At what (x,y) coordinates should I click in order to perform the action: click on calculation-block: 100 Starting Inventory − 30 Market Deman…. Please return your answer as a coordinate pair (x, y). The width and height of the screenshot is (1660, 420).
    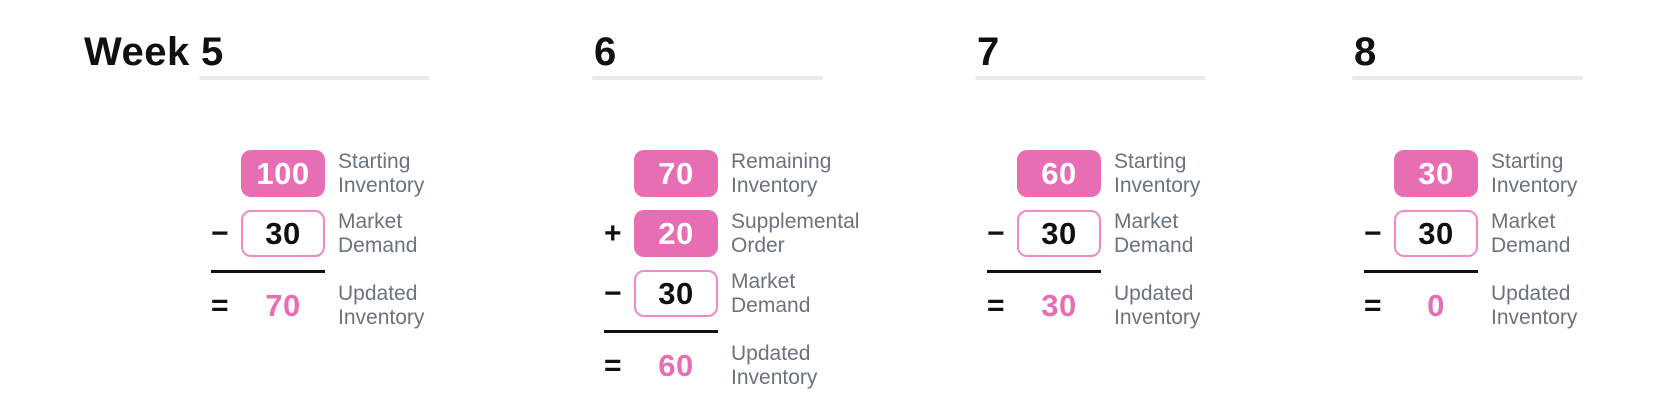
    Looking at the image, I should click on (342, 246).